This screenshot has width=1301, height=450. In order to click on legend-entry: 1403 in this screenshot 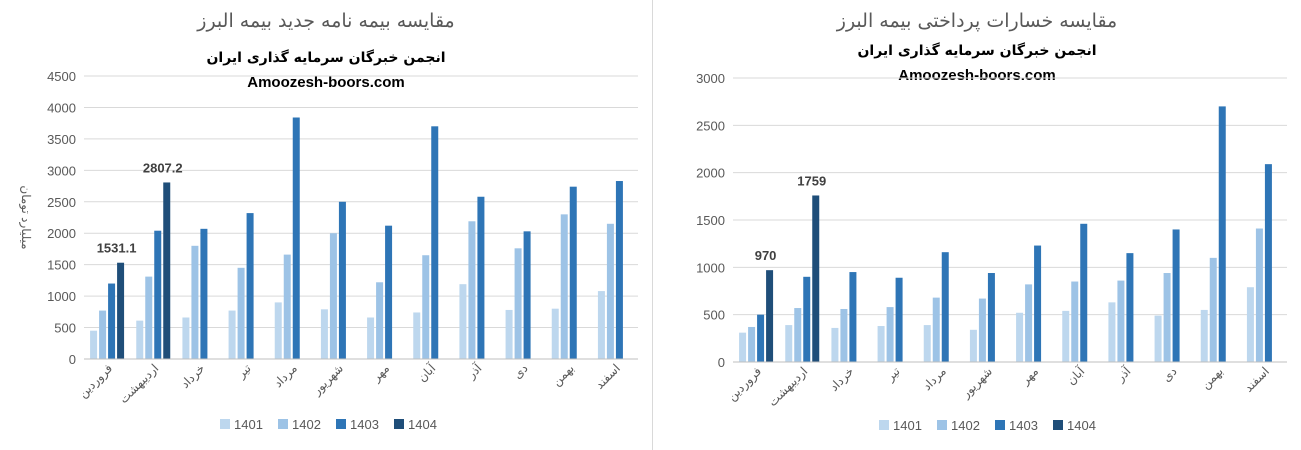, I will do `click(1023, 425)`.